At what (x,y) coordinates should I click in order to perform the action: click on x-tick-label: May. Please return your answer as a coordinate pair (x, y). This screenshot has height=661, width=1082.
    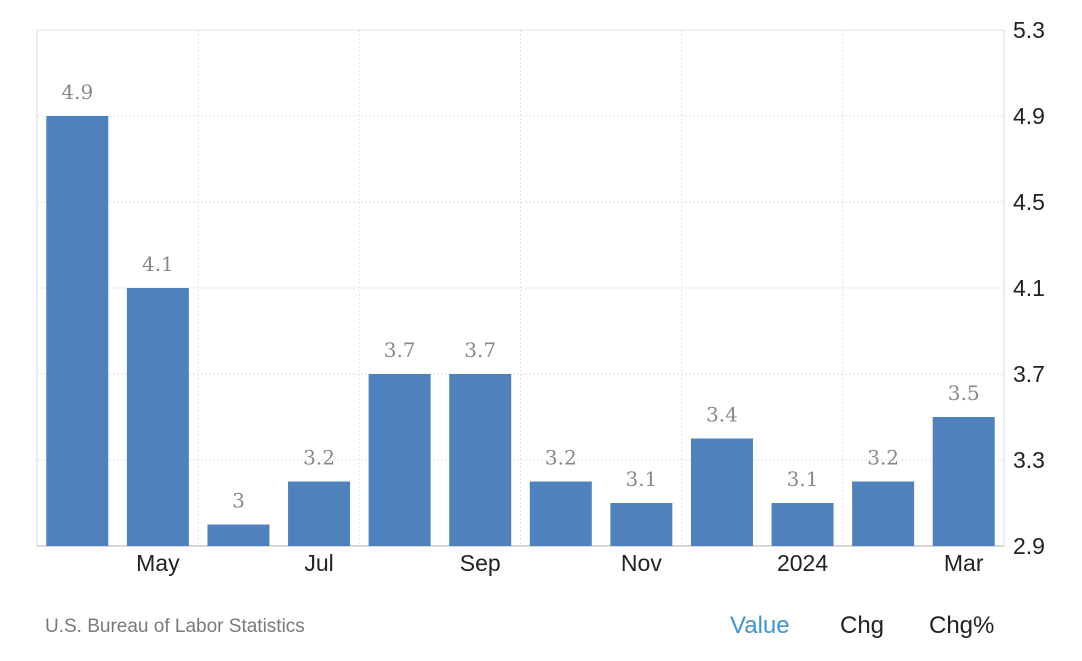
    Looking at the image, I should click on (158, 563).